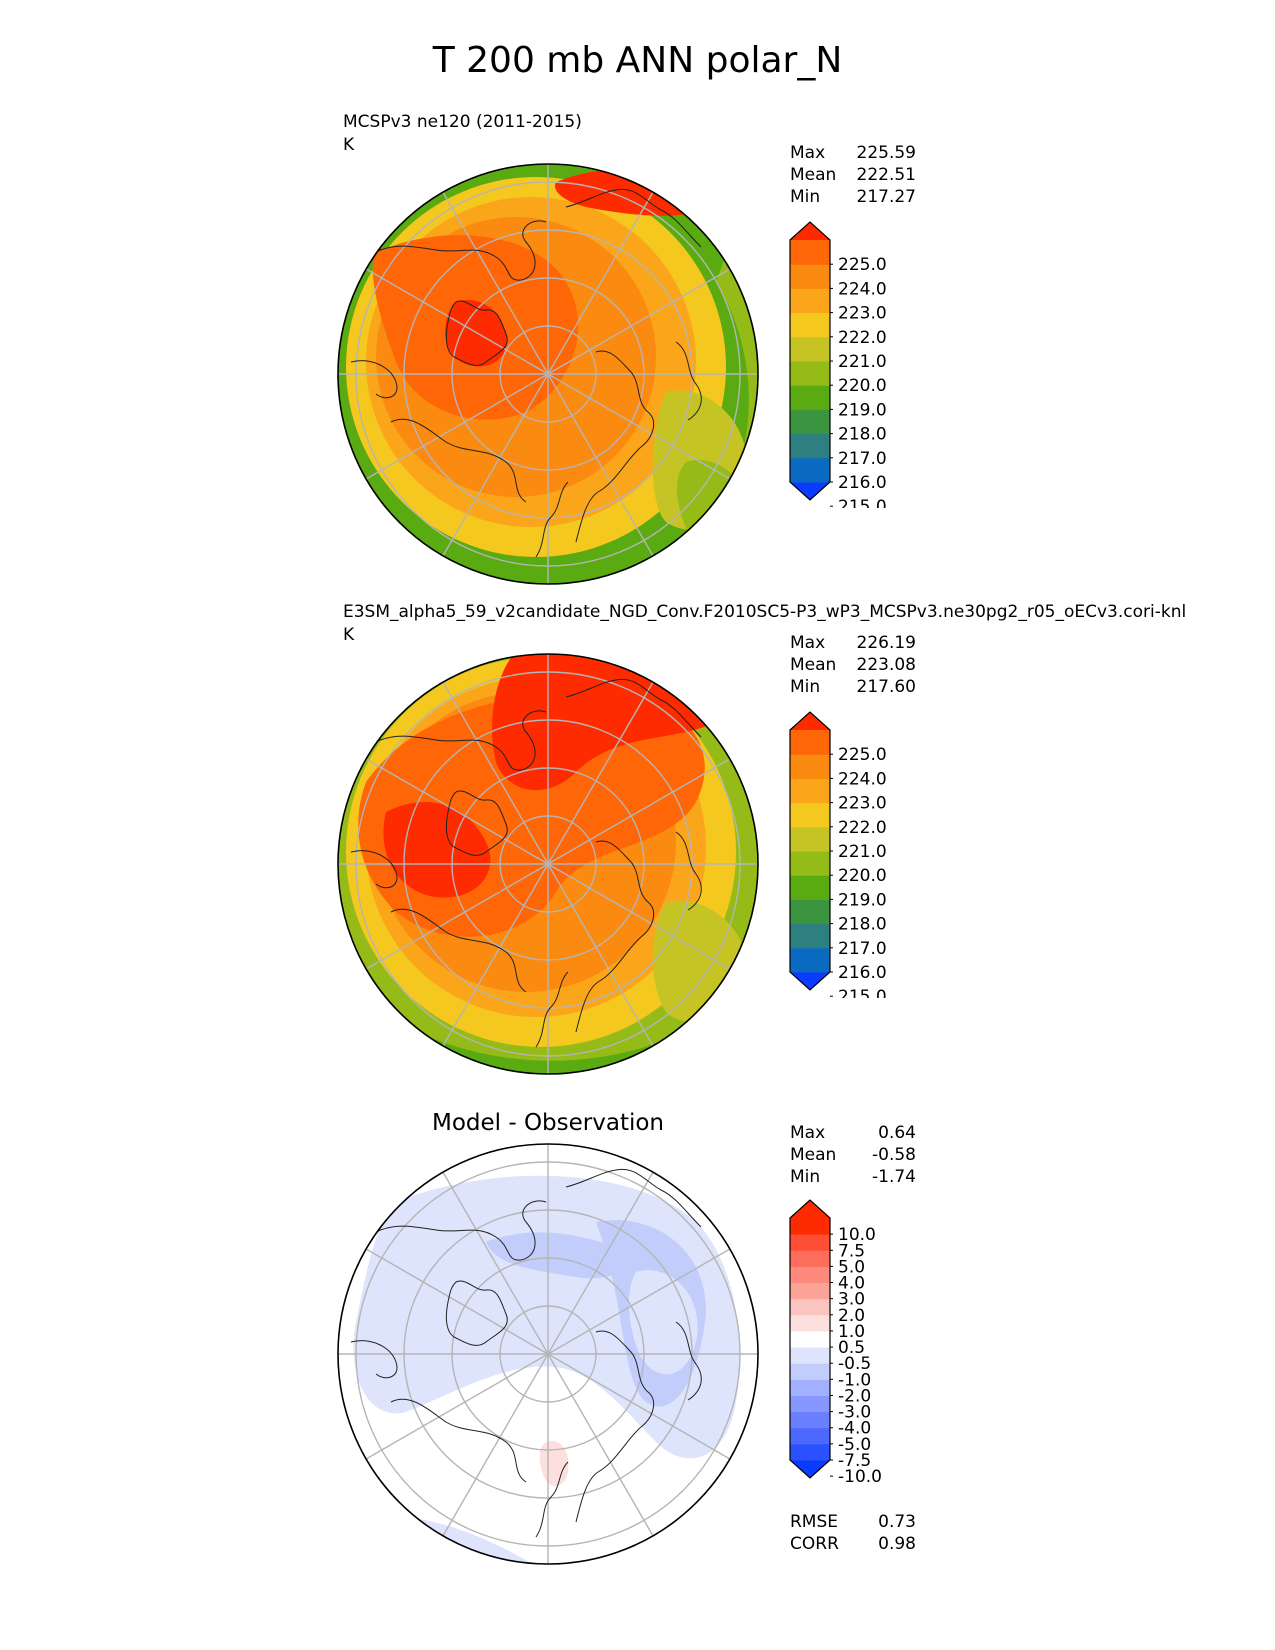 This screenshot has height=1650, width=1275. I want to click on colorbar-tick-label: 218.0, so click(862, 925).